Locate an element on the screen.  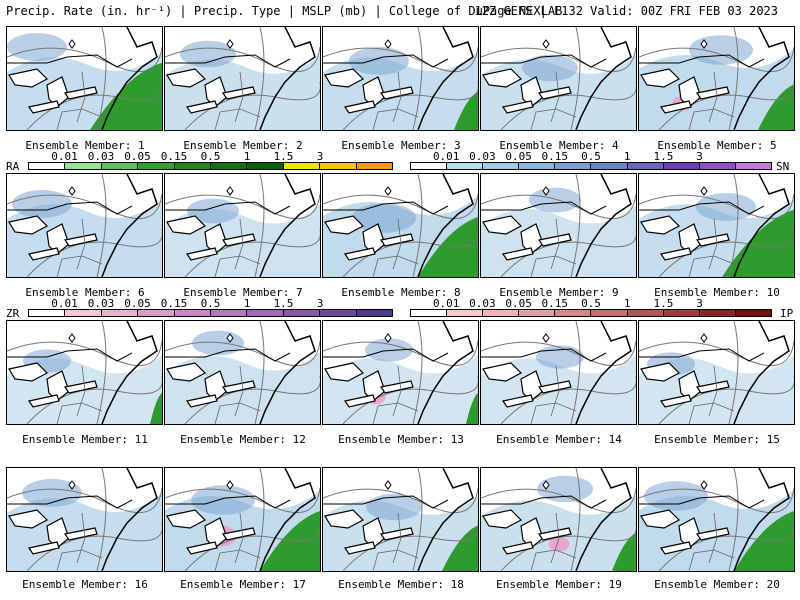
ensemble-member-label: Ensemble Member: 4 is located at coordinates (559, 145).